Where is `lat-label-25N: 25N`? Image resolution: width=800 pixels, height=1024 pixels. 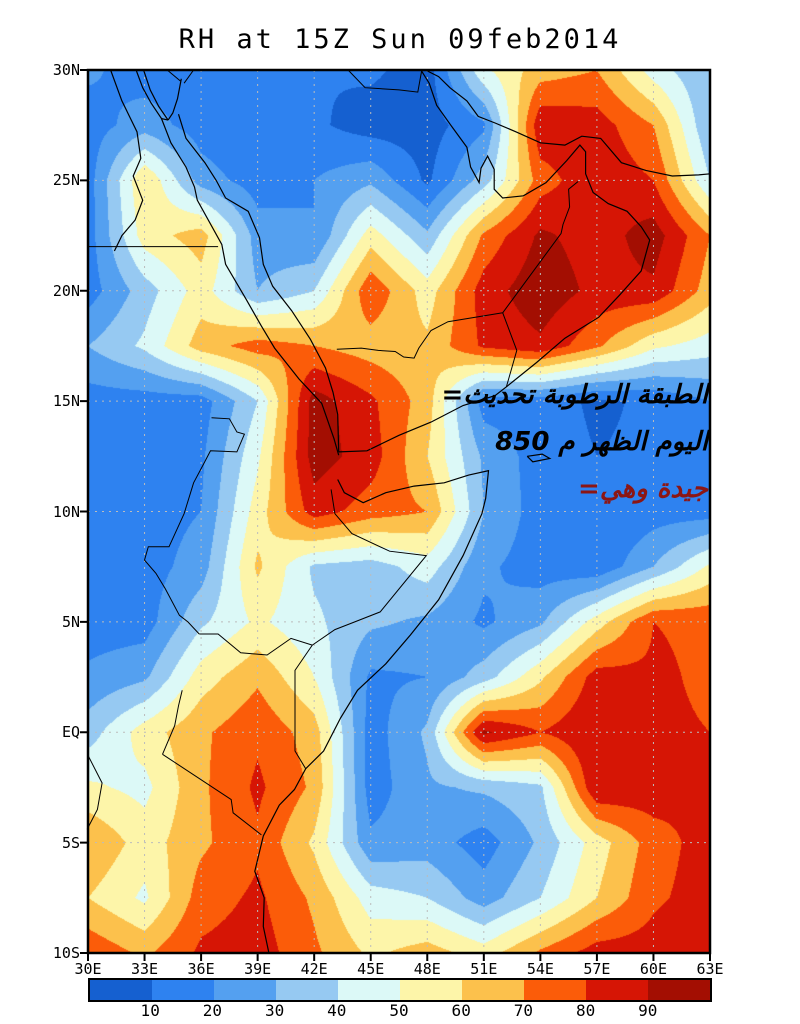 lat-label-25N: 25N is located at coordinates (66, 180).